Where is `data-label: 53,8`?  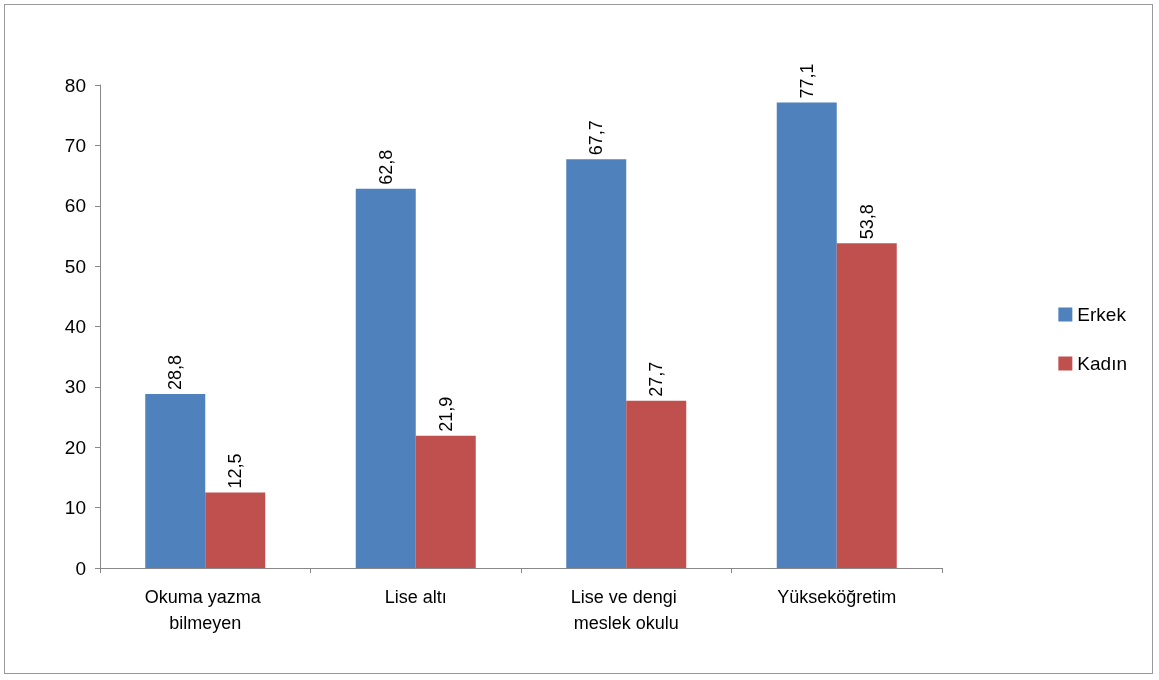 data-label: 53,8 is located at coordinates (866, 222).